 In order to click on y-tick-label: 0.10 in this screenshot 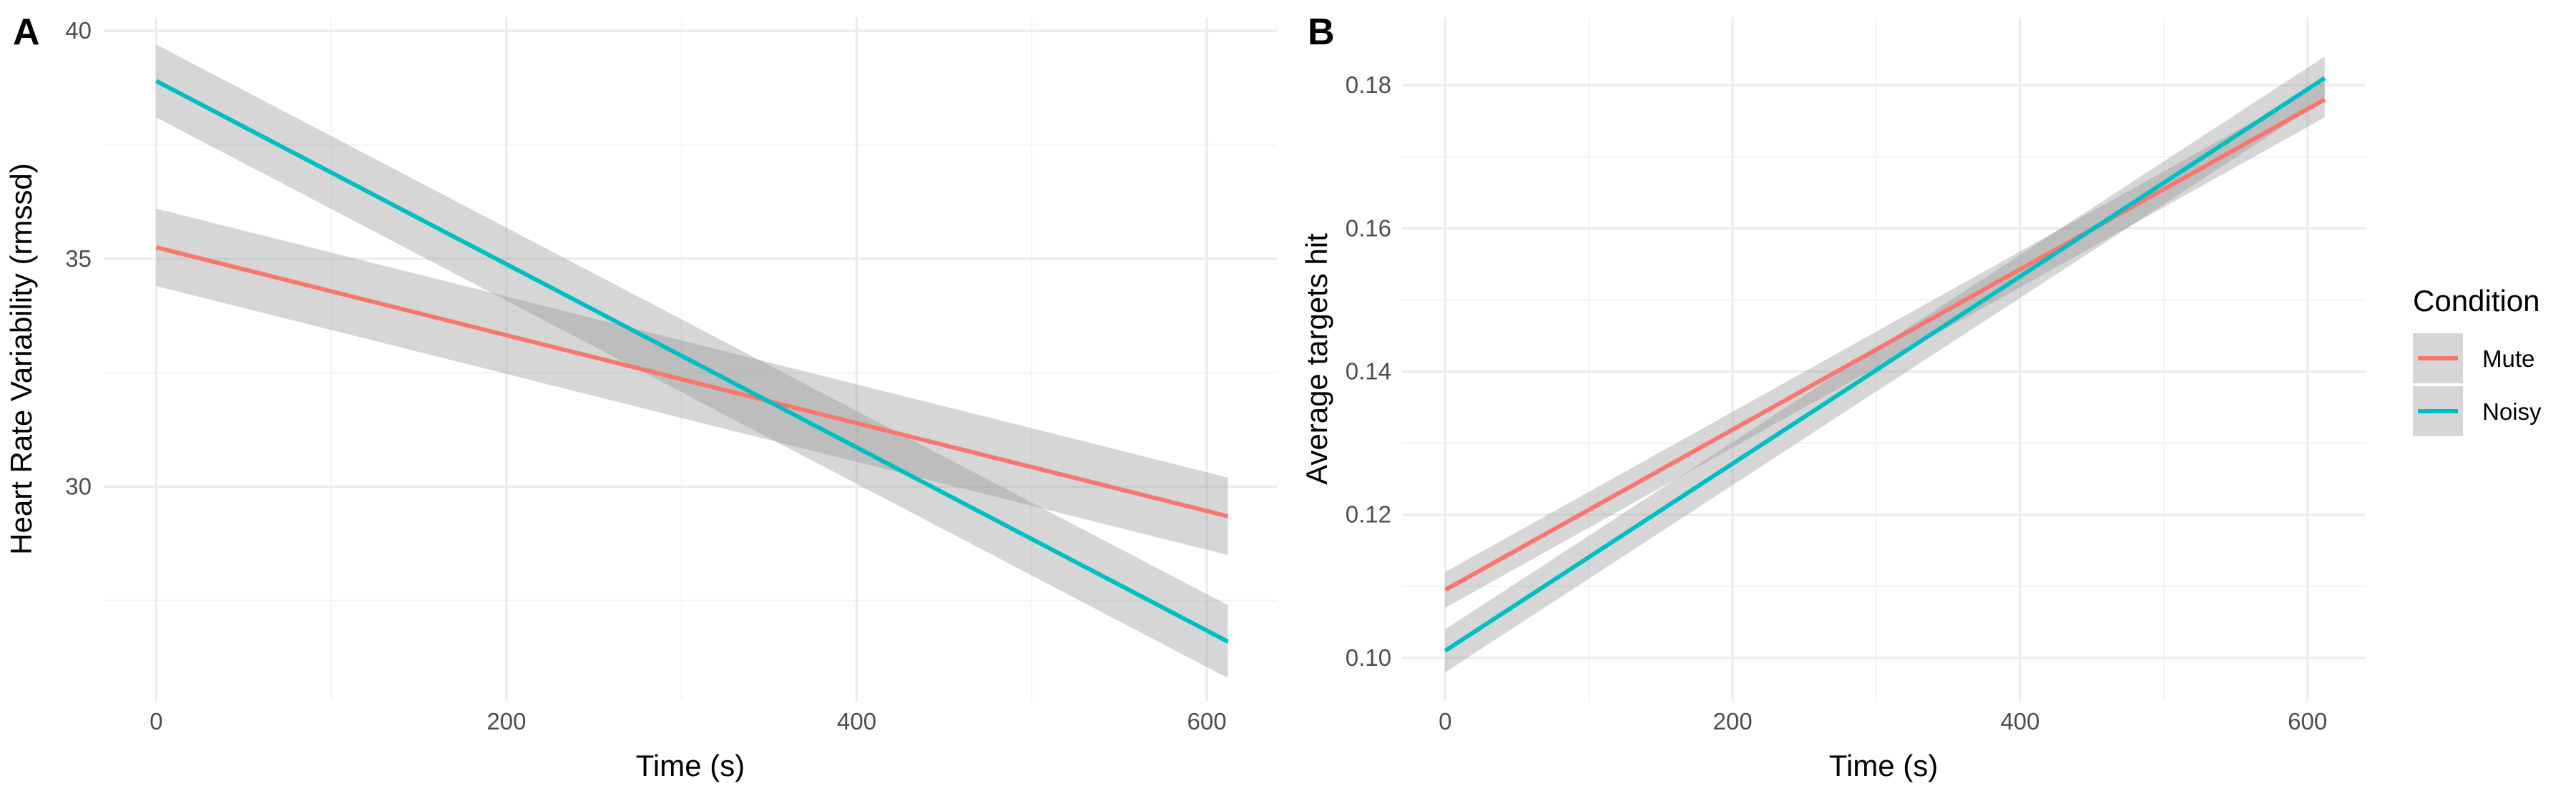, I will do `click(1368, 657)`.